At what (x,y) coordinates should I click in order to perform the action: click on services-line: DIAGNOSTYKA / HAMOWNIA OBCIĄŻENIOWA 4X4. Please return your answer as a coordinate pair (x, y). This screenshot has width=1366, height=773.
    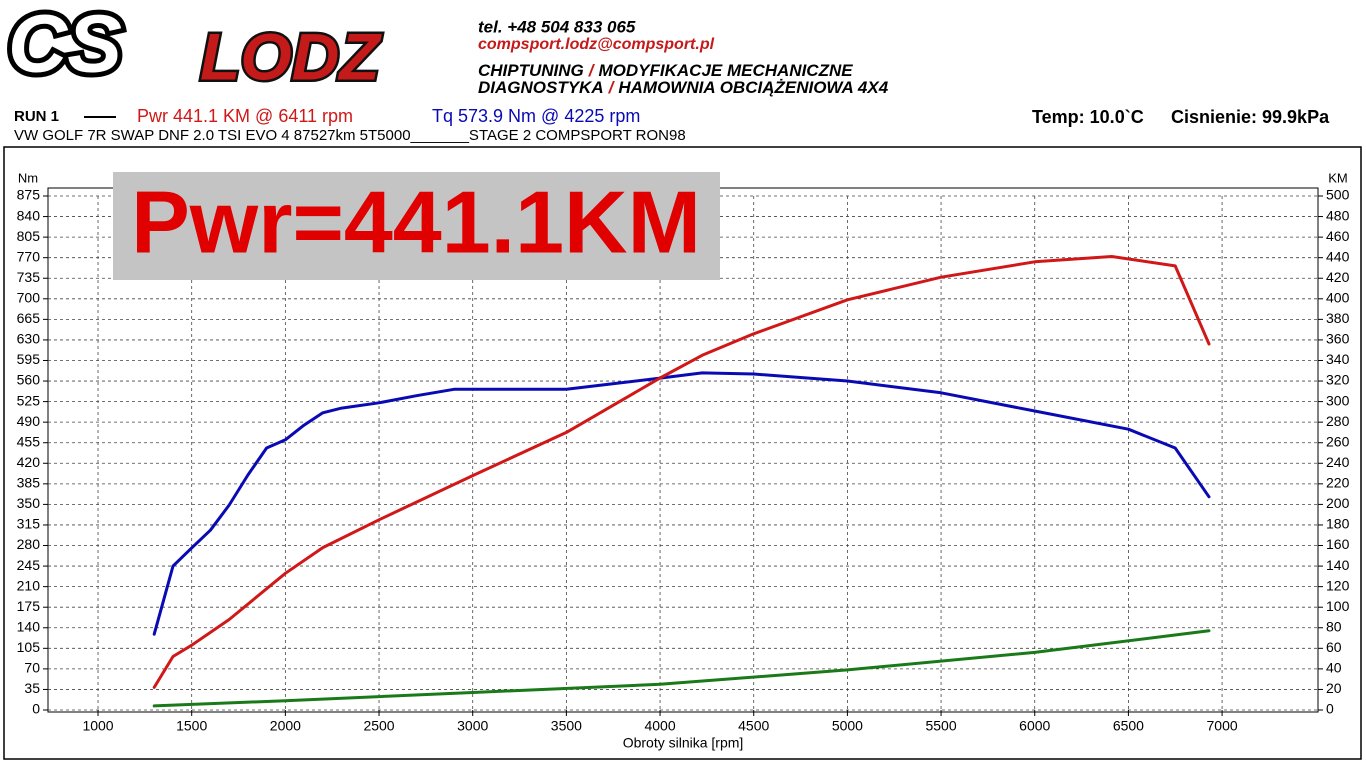
    Looking at the image, I should click on (683, 87).